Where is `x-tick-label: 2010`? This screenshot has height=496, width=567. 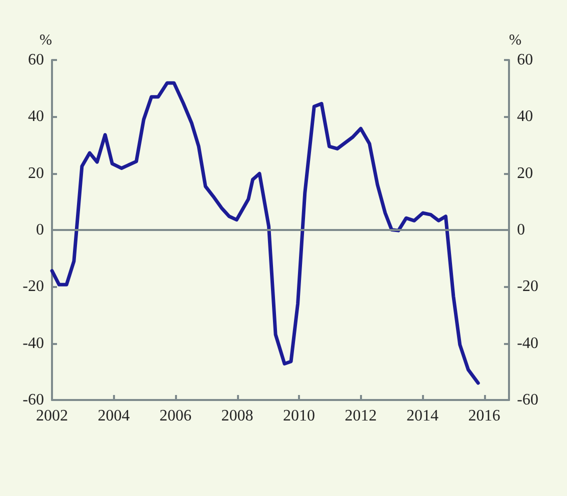 x-tick-label: 2010 is located at coordinates (299, 416).